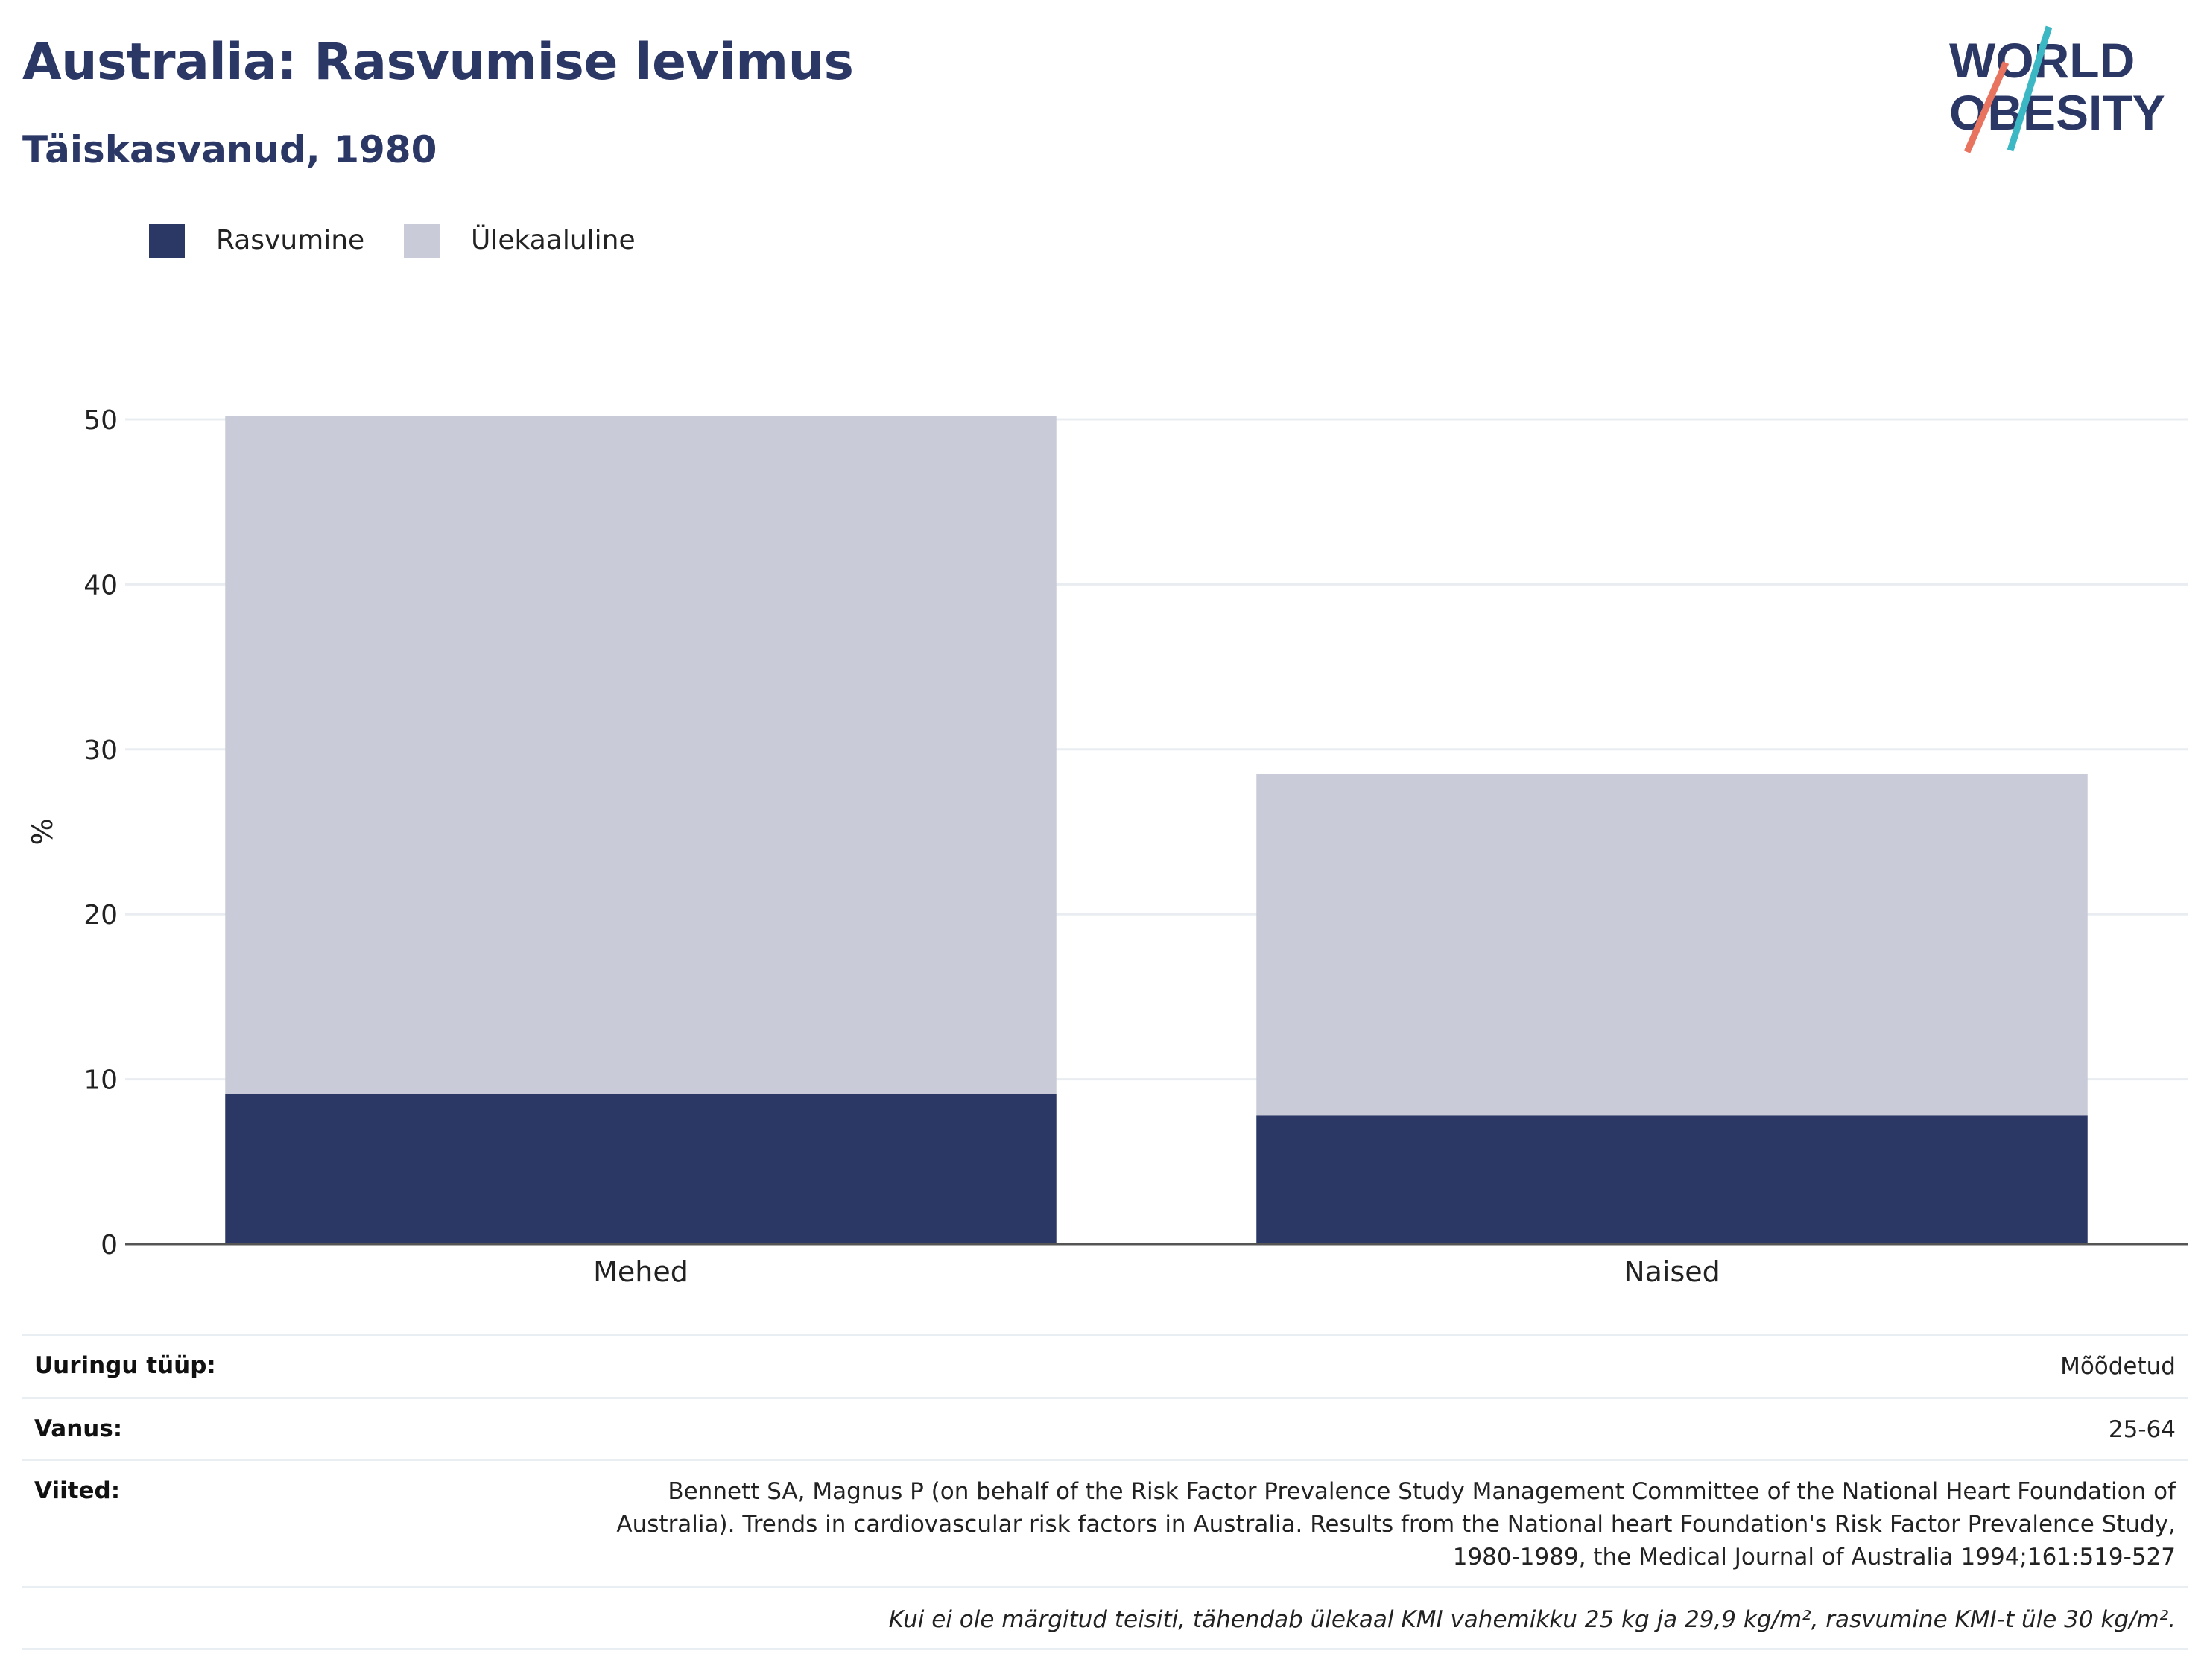 The width and height of the screenshot is (2204, 1680). Describe the element at coordinates (422, 241) in the screenshot. I see `legend-swatch-overweight` at that location.